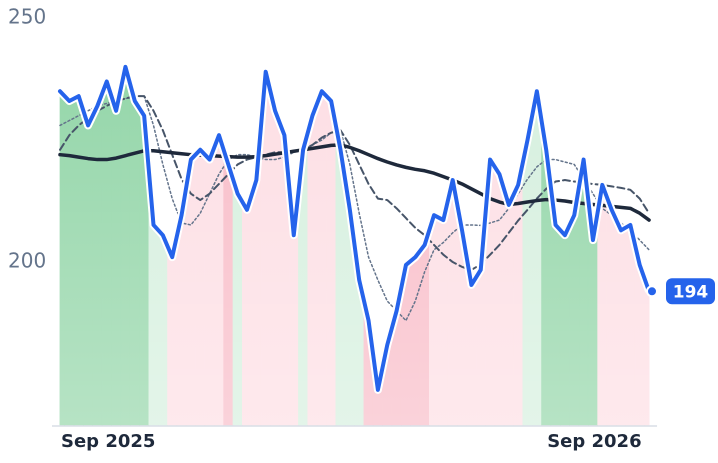 The width and height of the screenshot is (718, 463). Describe the element at coordinates (27, 17) in the screenshot. I see `y-tick-label: 250` at that location.